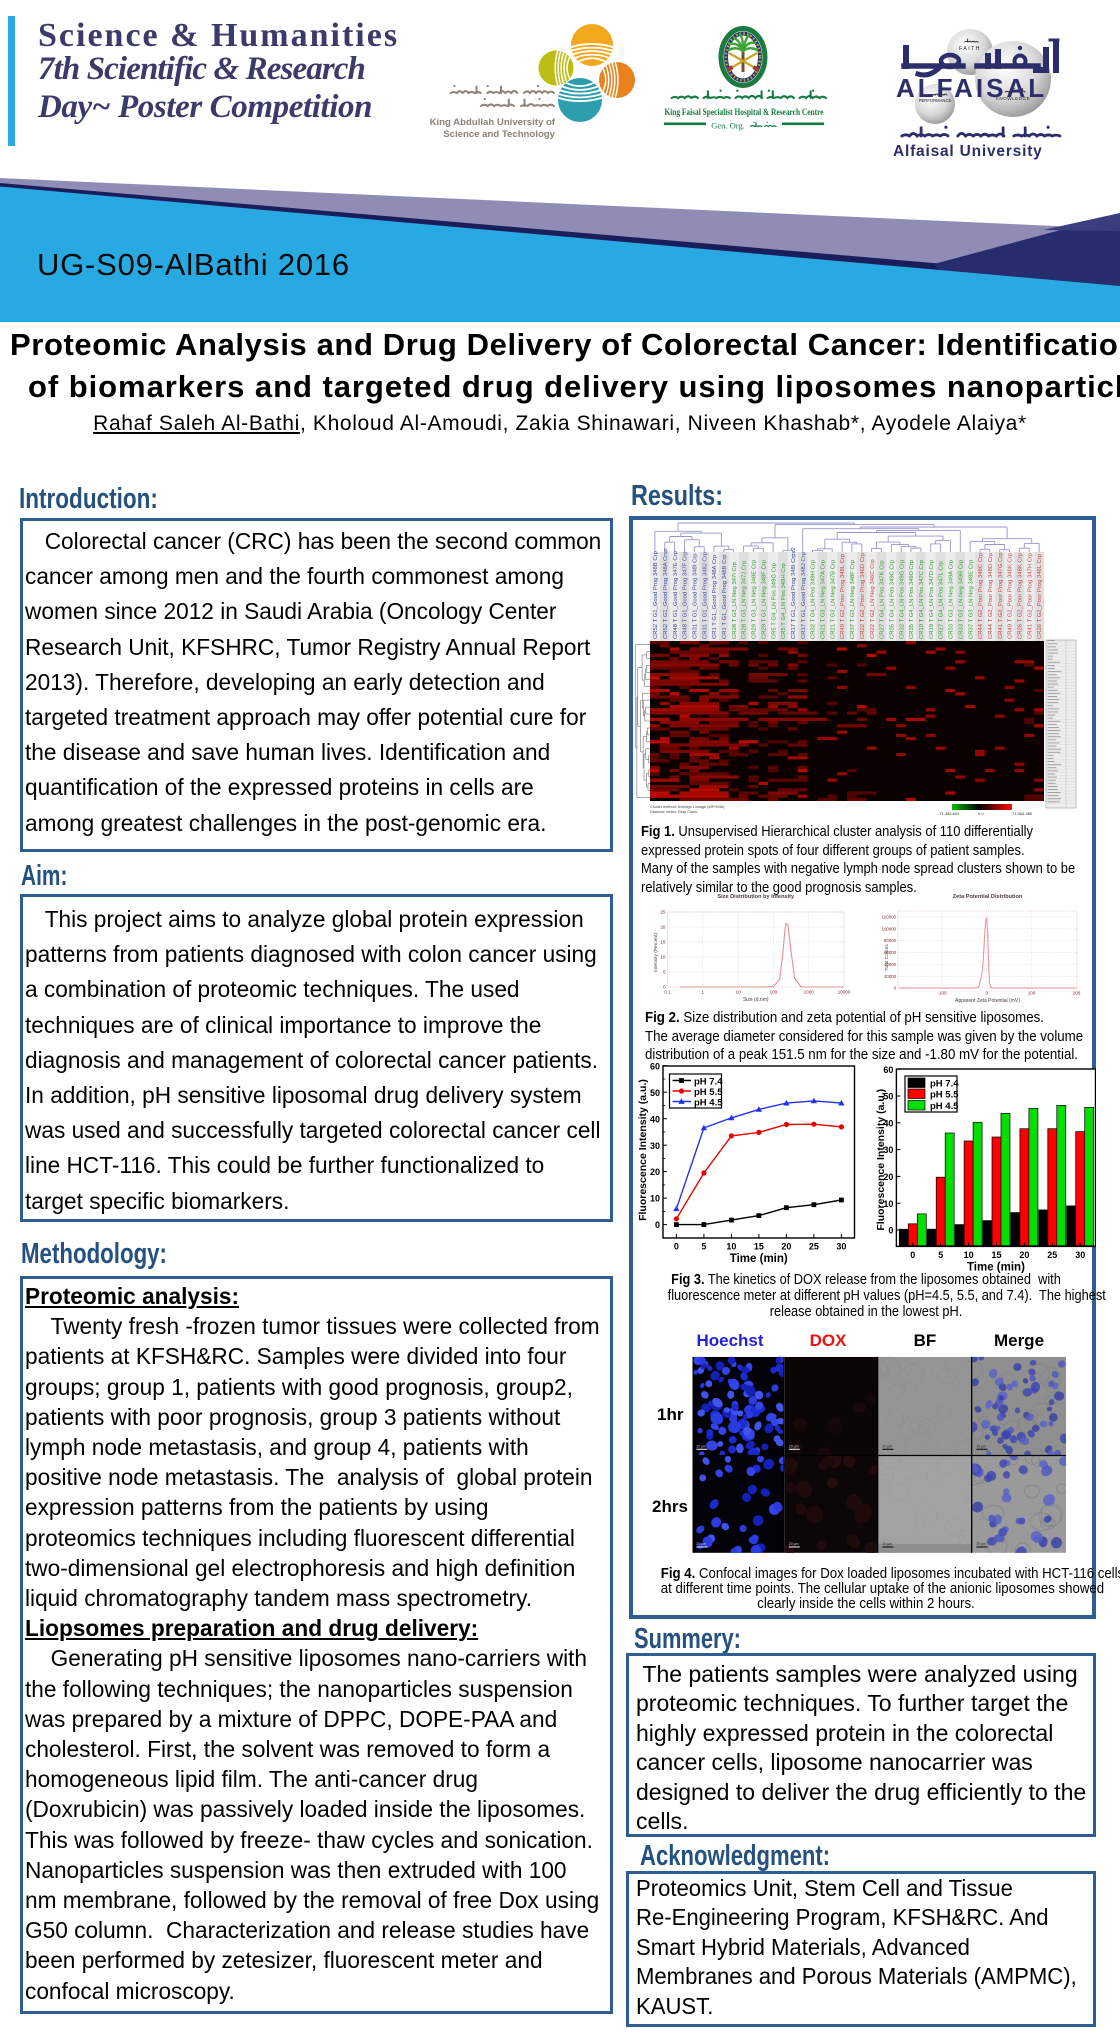  Describe the element at coordinates (853, 599) in the screenshot. I see `svg-text: CR37 T G3_LN Neg 348F Crp` at that location.